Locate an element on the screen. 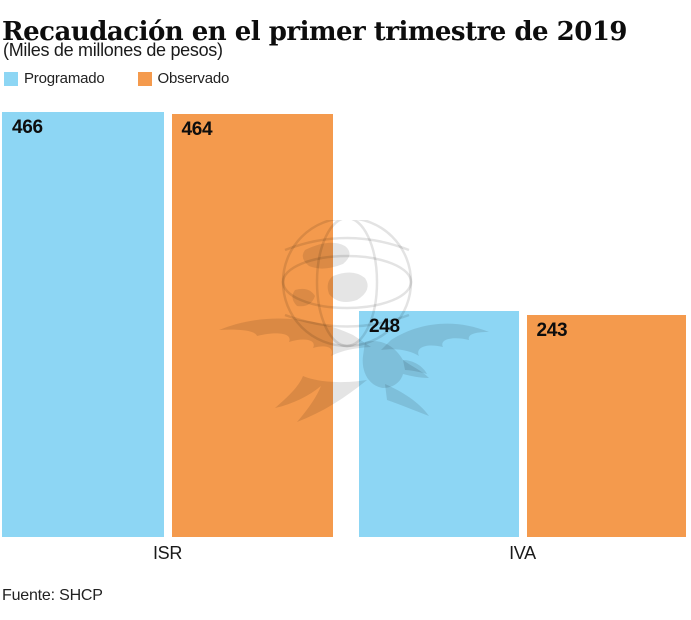 The height and width of the screenshot is (620, 691). bar-value-label: 466 is located at coordinates (27, 127).